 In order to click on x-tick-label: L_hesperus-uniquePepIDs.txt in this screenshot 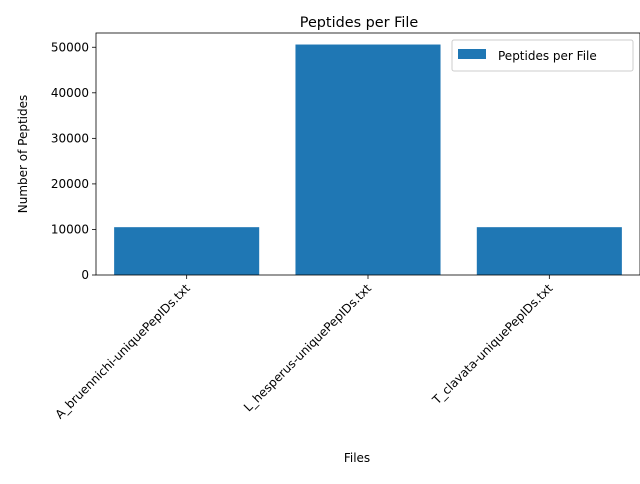, I will do `click(307, 347)`.